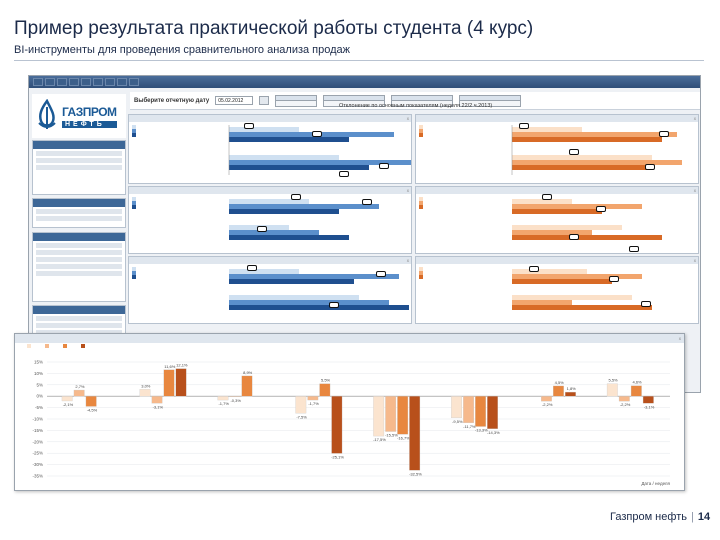 The width and height of the screenshot is (720, 540). Describe the element at coordinates (79, 213) in the screenshot. I see `sidebar-panel` at that location.